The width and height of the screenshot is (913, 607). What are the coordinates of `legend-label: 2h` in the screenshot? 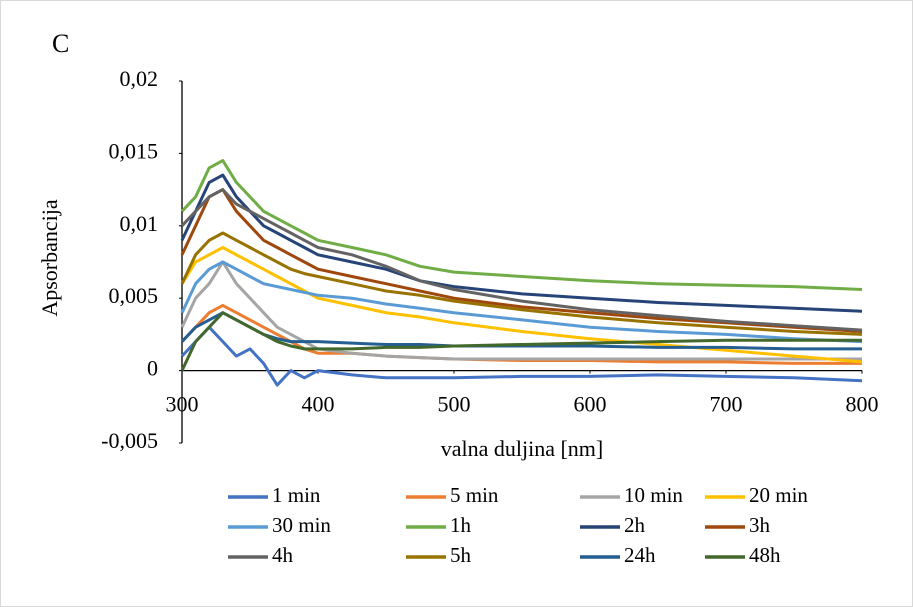 It's located at (635, 525).